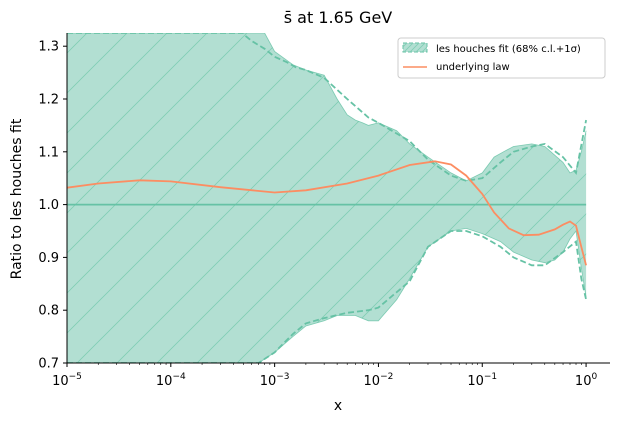  What do you see at coordinates (586, 380) in the screenshot?
I see `x-tick-label: 10⁰` at bounding box center [586, 380].